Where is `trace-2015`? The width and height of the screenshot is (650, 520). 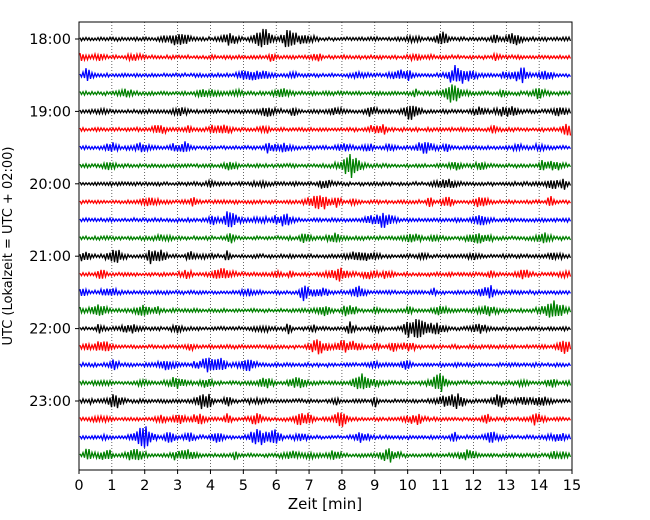
trace-2015 is located at coordinates (325, 202).